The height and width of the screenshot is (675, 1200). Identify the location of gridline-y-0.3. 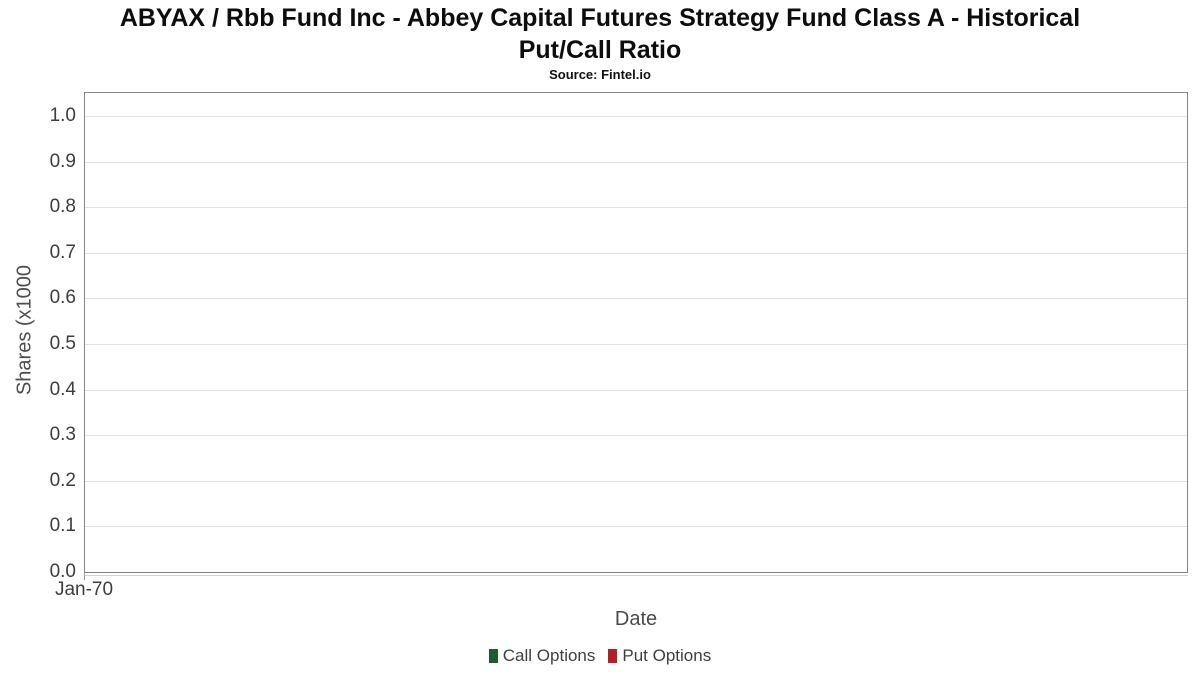
(636, 436).